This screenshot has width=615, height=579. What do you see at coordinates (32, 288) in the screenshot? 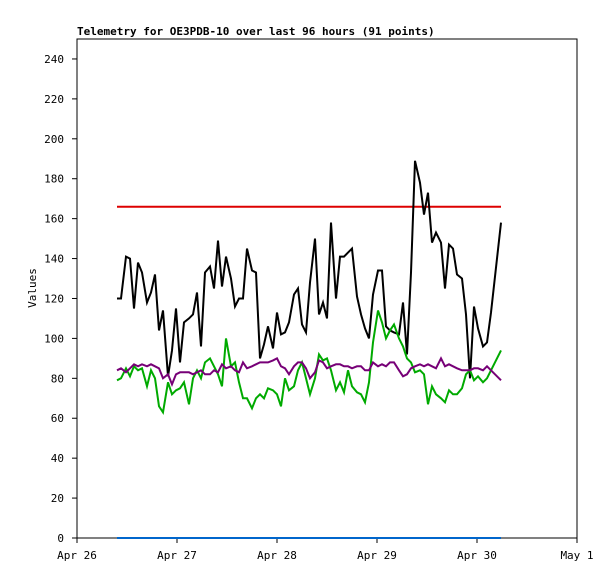
I see `y-axis-label: Values` at bounding box center [32, 288].